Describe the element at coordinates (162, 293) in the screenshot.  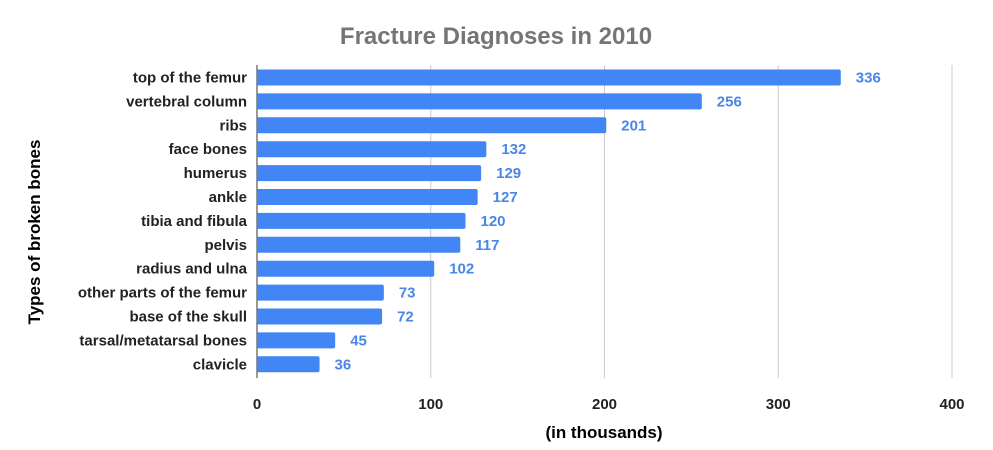
I see `category-label: other parts of the femur` at that location.